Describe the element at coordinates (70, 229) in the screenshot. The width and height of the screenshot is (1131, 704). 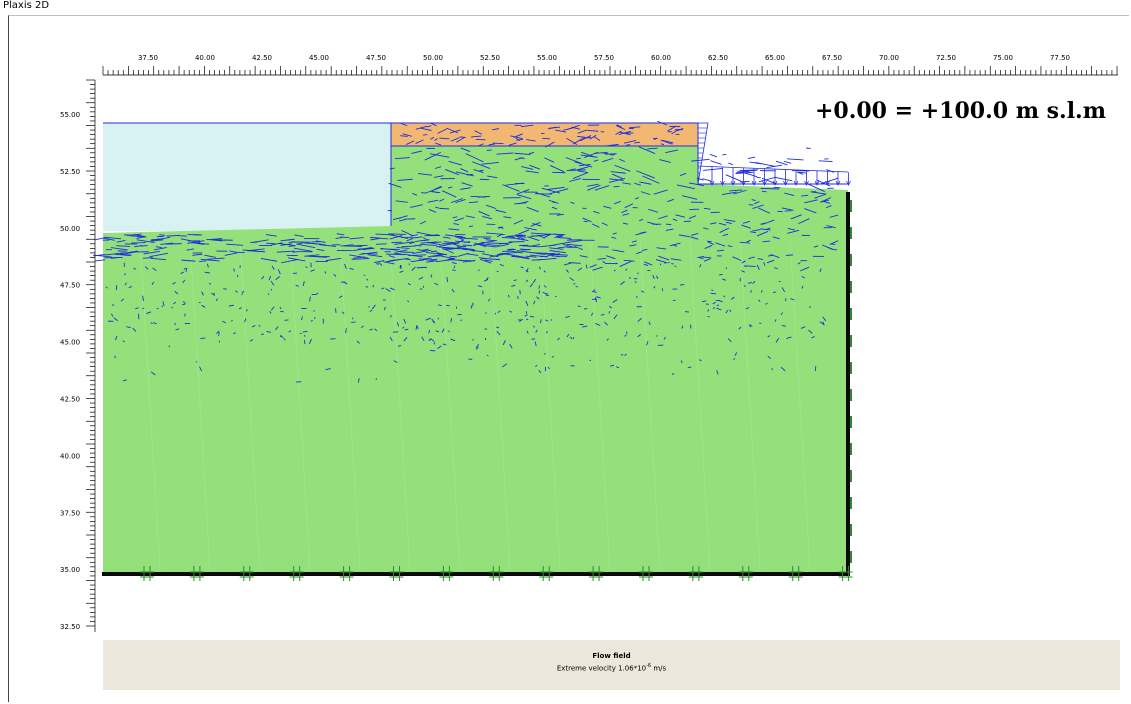
I see `y-tick-label: 50.00` at that location.